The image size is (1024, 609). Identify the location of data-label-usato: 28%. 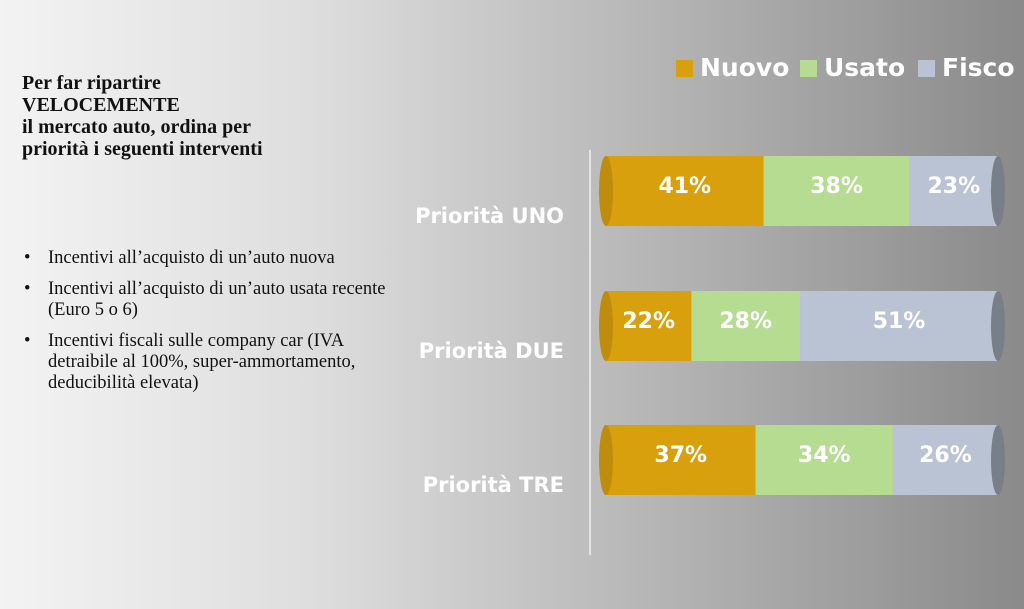
(745, 321).